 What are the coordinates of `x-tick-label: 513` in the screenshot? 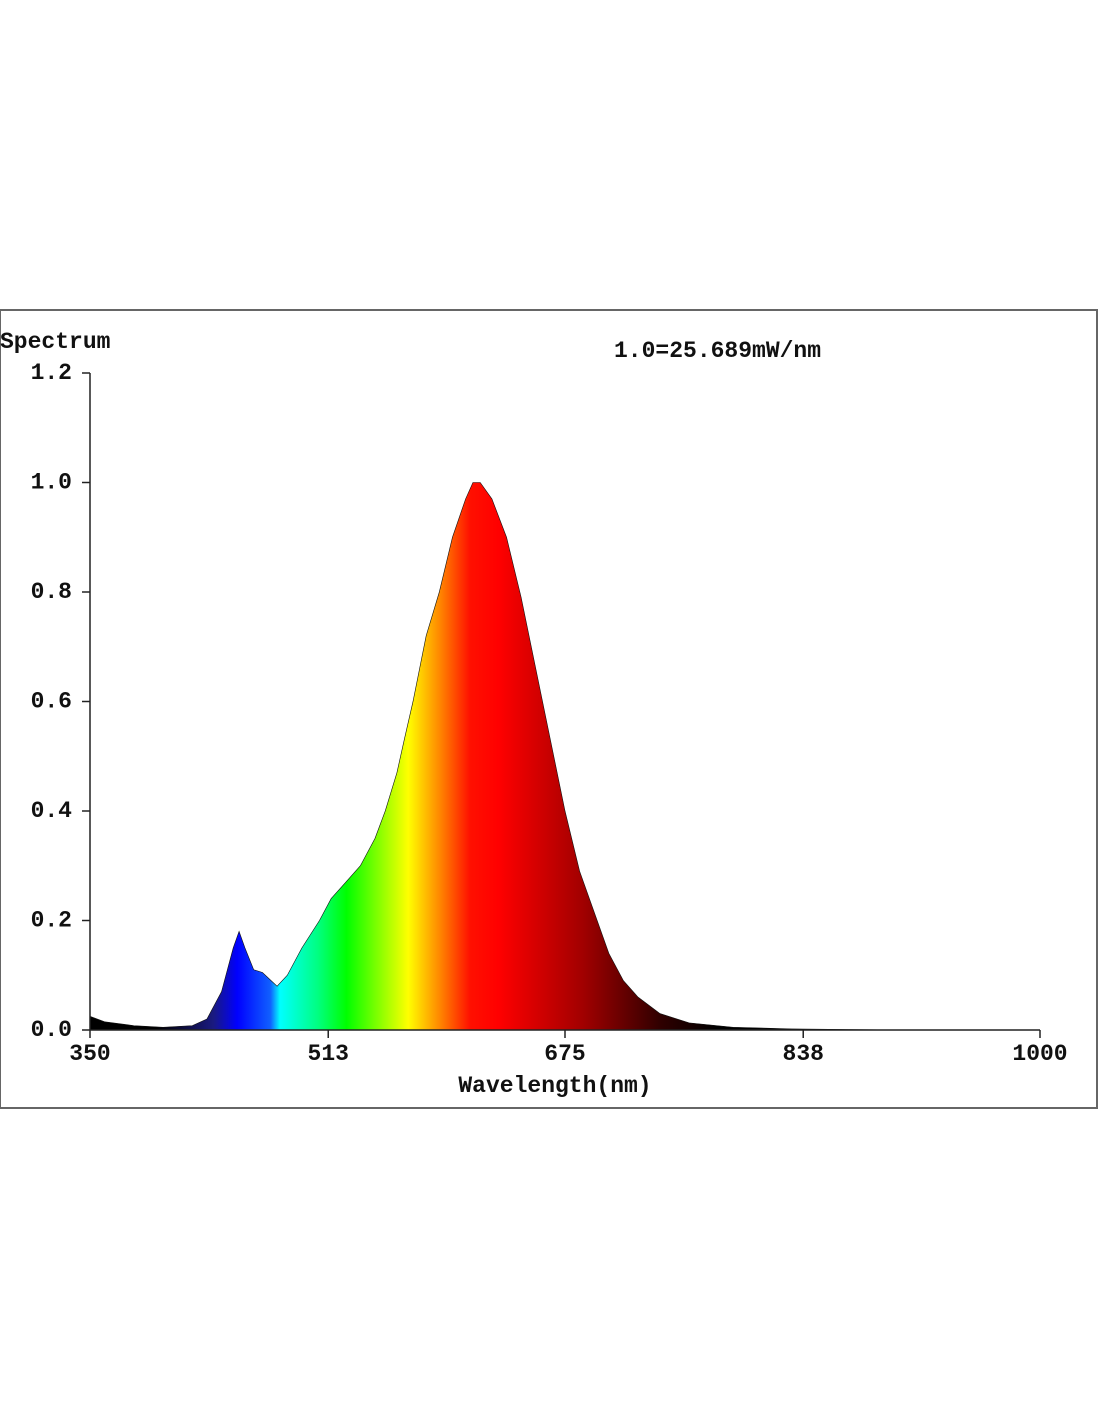 It's located at (328, 1054).